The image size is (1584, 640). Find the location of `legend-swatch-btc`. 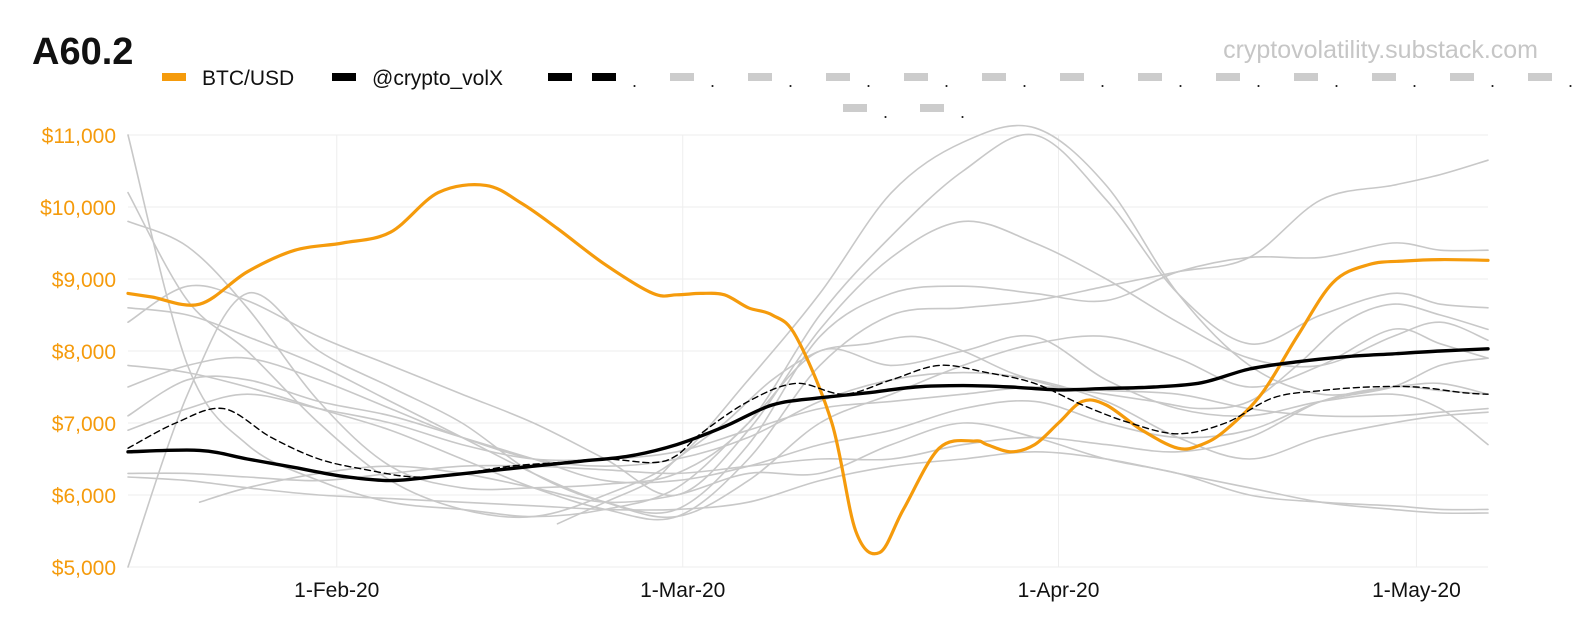

legend-swatch-btc is located at coordinates (174, 77).